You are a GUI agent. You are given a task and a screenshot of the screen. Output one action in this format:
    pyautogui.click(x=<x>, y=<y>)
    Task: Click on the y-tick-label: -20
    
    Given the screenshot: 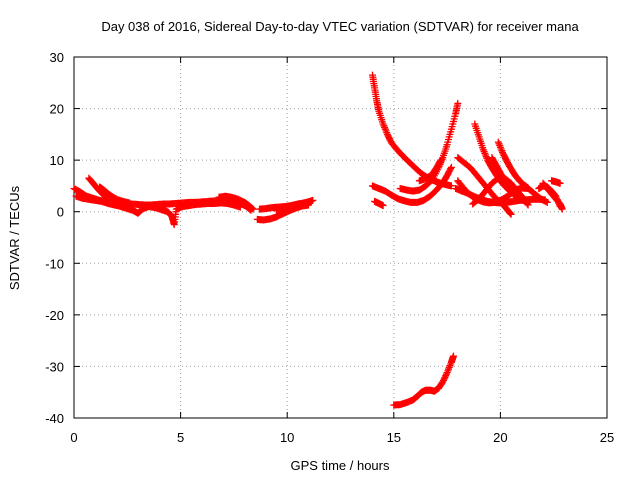 What is the action you would take?
    pyautogui.click(x=54, y=315)
    